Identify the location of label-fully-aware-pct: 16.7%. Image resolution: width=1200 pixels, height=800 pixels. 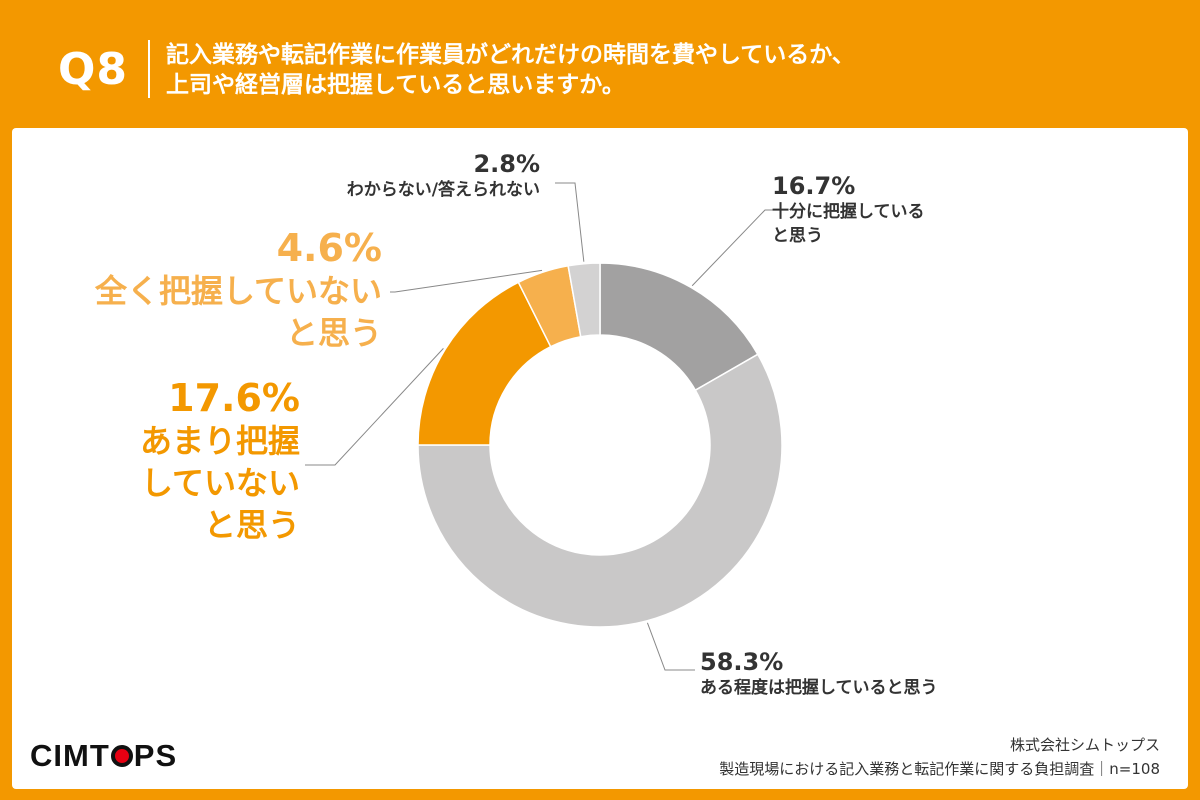
(814, 186).